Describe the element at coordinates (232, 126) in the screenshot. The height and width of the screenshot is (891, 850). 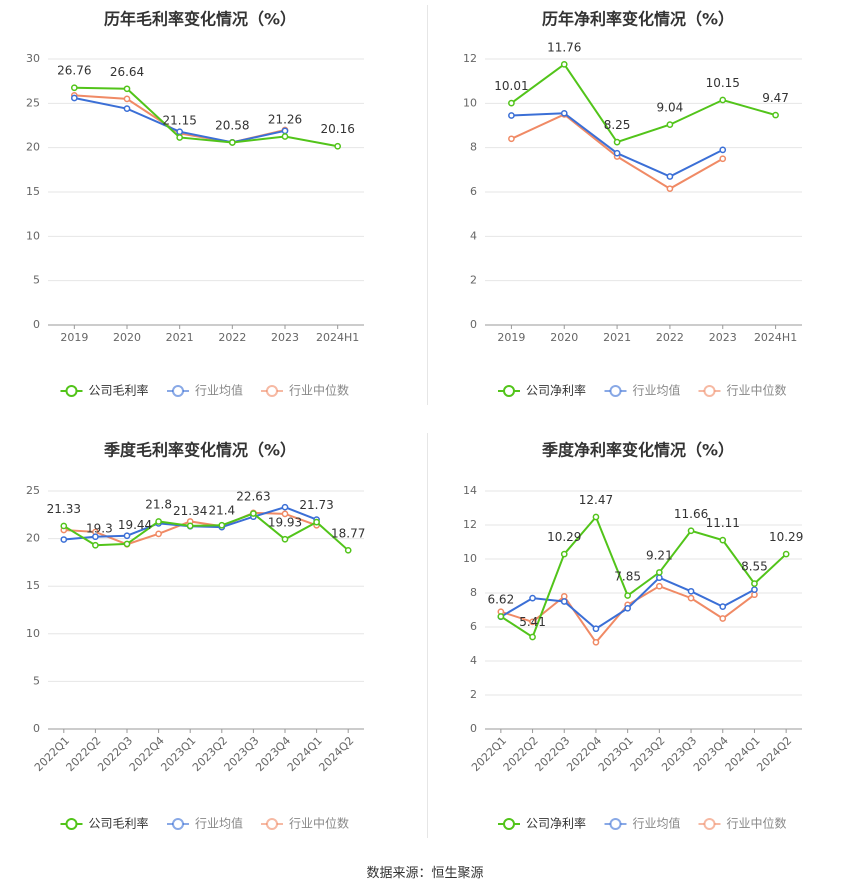
I see `data-label: 20.58` at that location.